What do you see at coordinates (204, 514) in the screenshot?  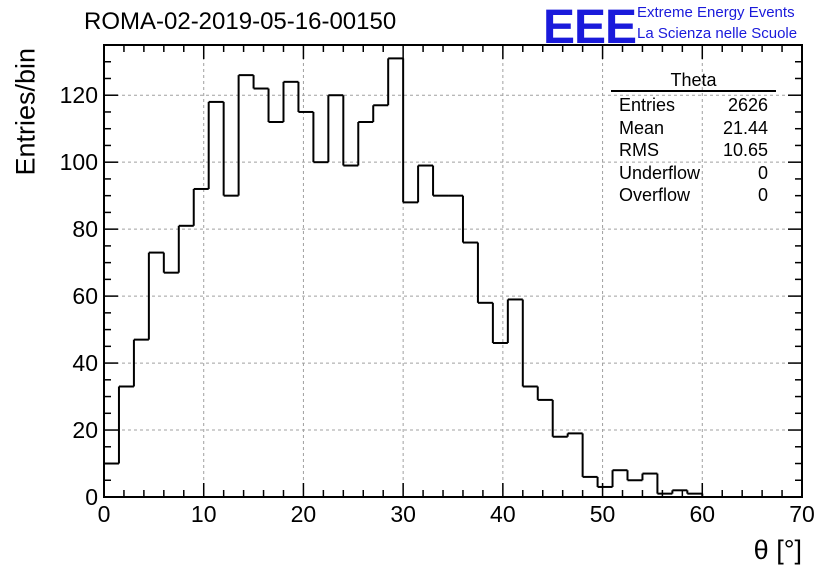 I see `x-tick-label: 10` at bounding box center [204, 514].